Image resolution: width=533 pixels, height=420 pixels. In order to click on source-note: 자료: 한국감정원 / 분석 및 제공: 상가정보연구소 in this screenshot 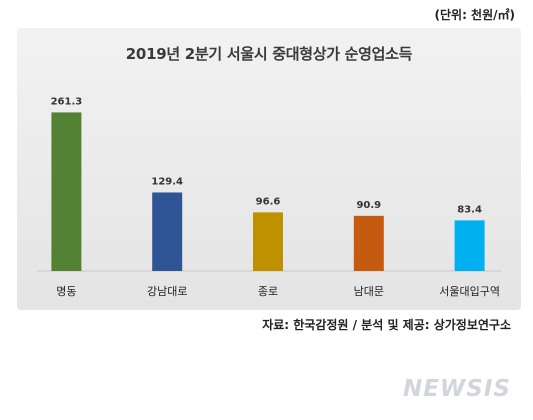, I will do `click(386, 325)`.